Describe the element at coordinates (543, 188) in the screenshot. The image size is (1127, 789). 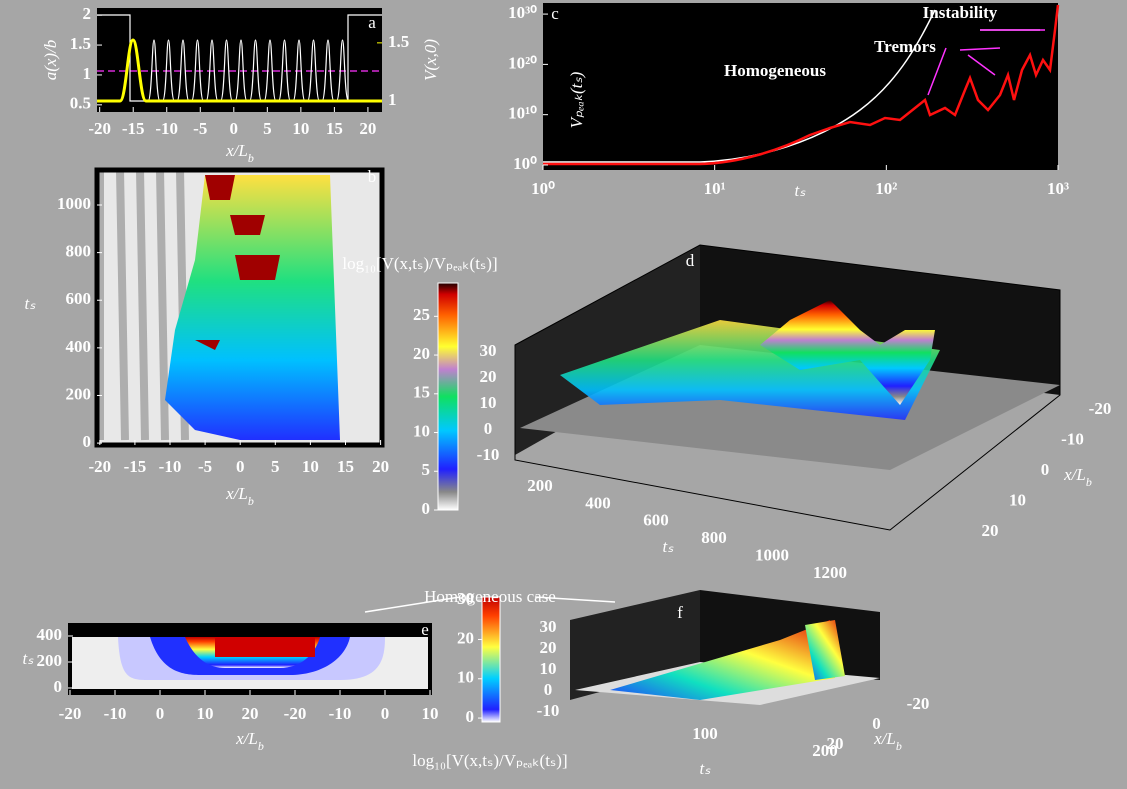
I see `x-tick-label: 10⁰` at that location.